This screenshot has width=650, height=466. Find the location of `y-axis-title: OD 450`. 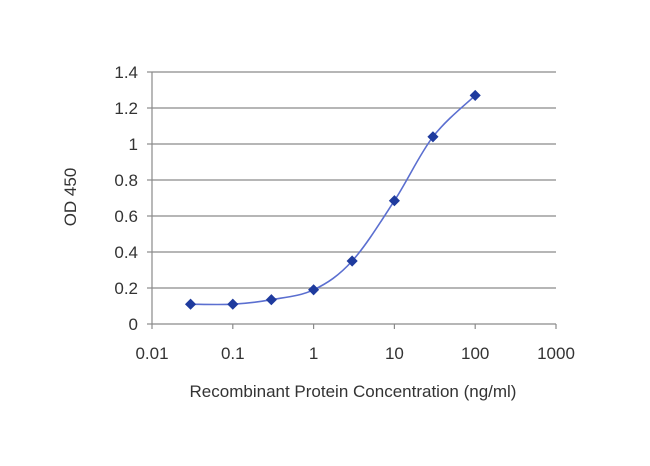

y-axis-title: OD 450 is located at coordinates (70, 197).